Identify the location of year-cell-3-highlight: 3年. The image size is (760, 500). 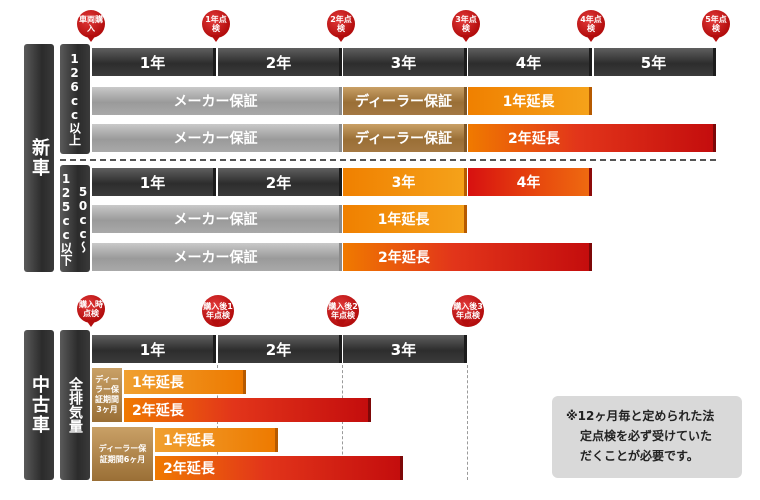
(405, 182).